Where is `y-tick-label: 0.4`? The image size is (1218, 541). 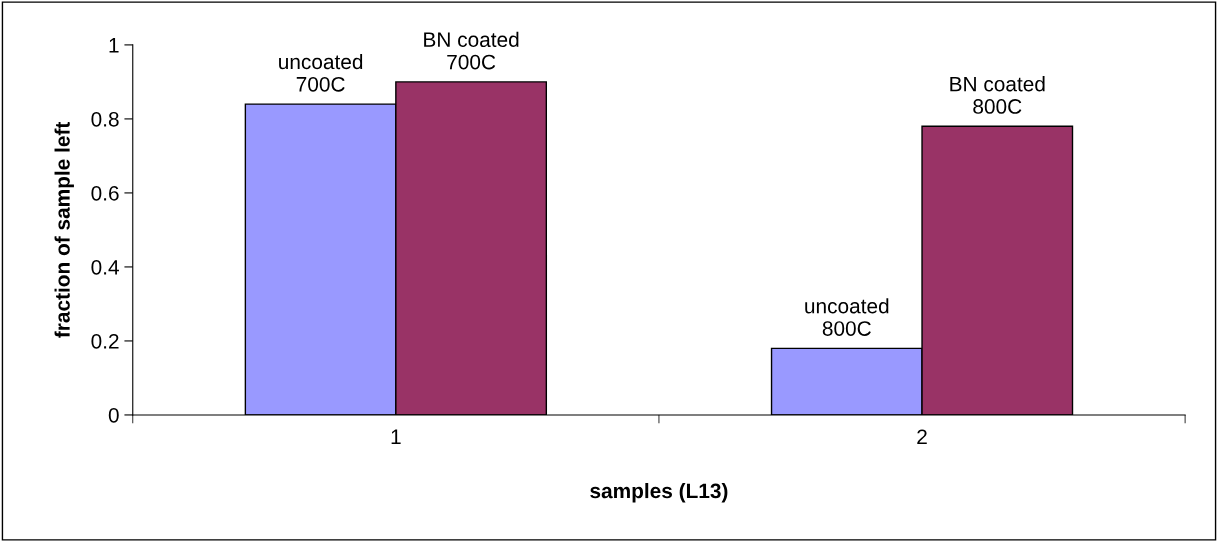
y-tick-label: 0.4 is located at coordinates (105, 267).